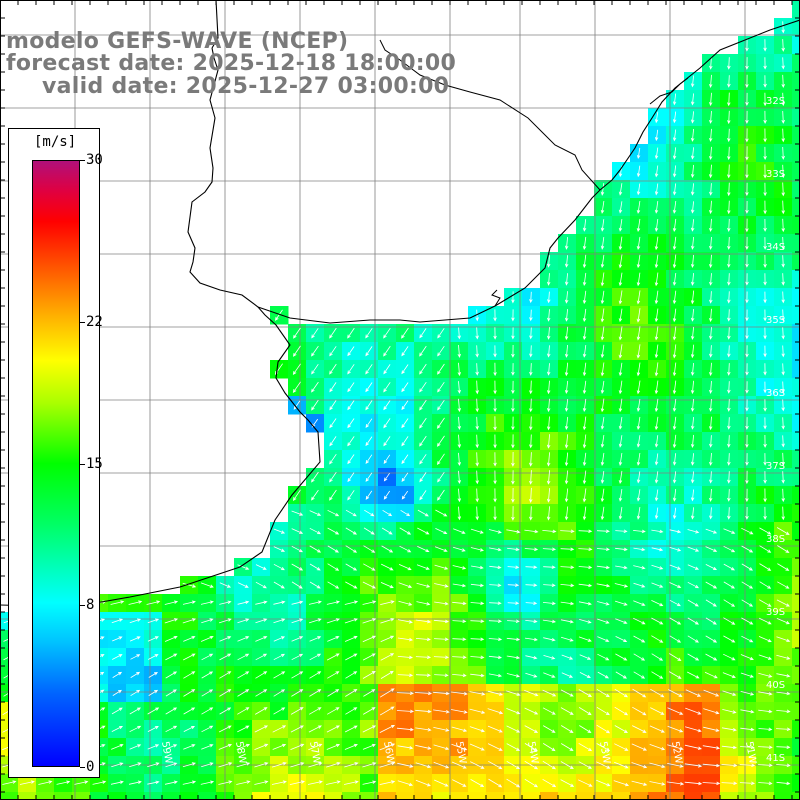  I want to click on longitude-label: 54W, so click(532, 753).